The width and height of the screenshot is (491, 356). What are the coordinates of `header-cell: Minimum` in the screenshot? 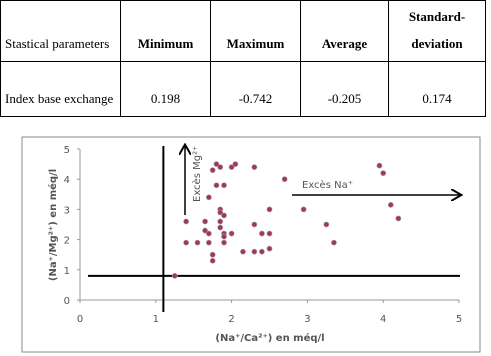 It's located at (165, 31).